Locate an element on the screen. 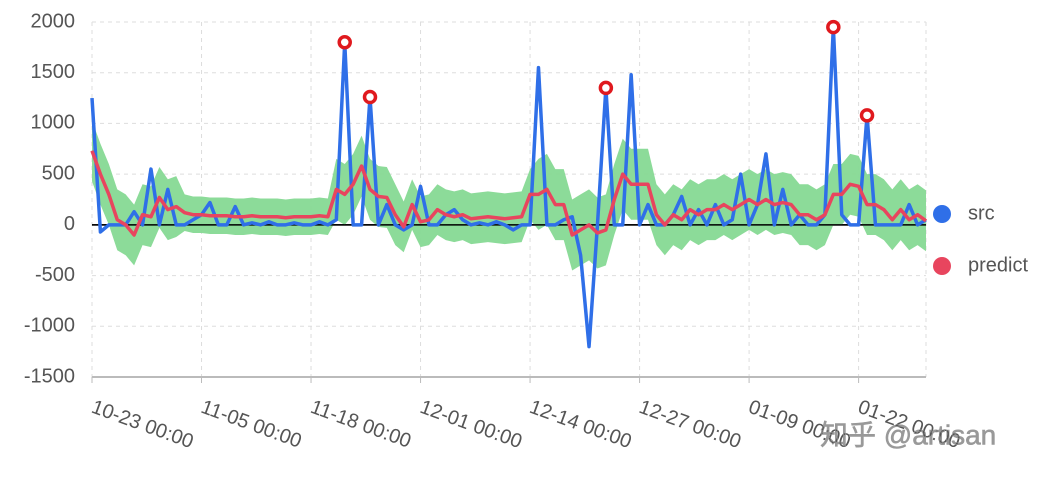 The image size is (1056, 480). x-tick-label: 10-23 00:00 is located at coordinates (142, 424).